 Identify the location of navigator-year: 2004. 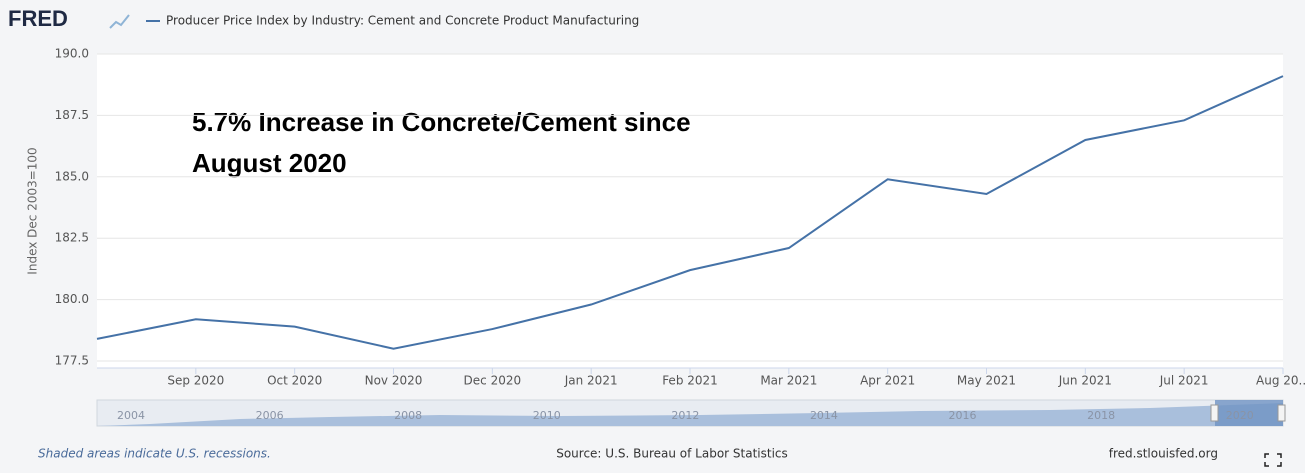
(131, 415).